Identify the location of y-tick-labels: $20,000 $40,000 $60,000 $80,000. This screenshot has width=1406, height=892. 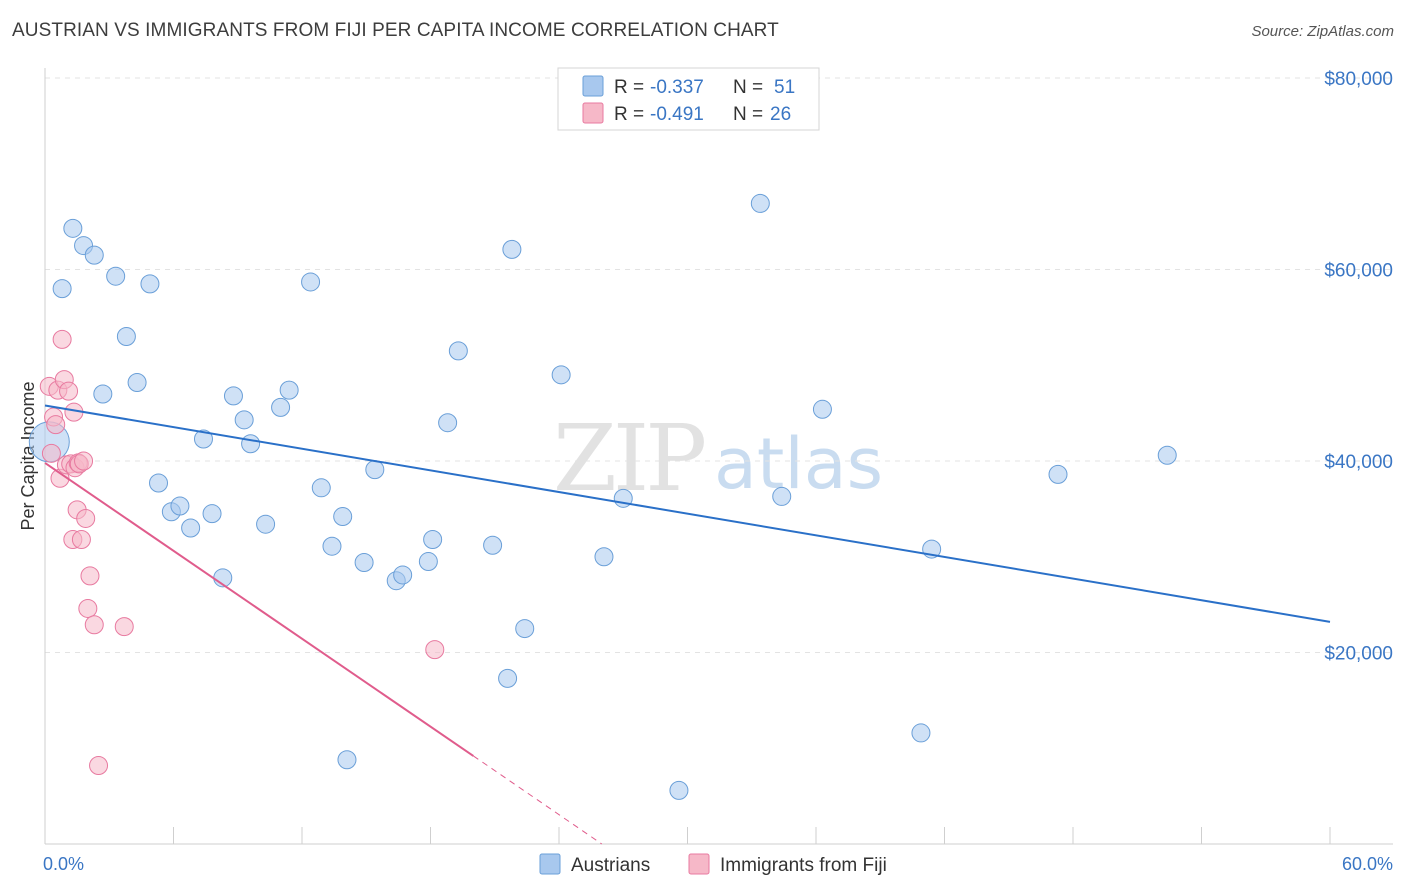
(1358, 367).